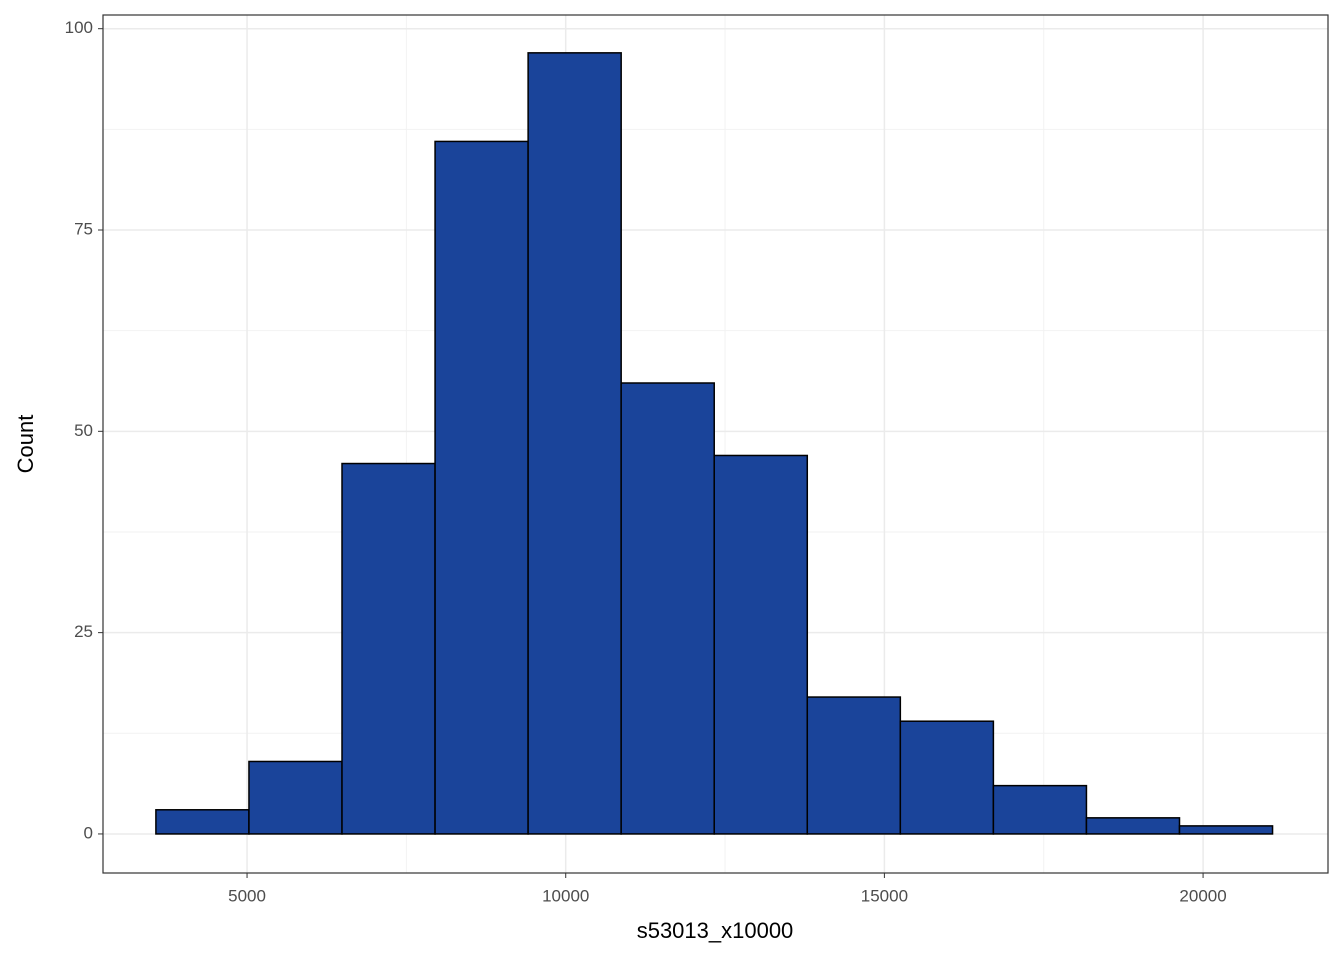 The height and width of the screenshot is (960, 1344). Describe the element at coordinates (25, 444) in the screenshot. I see `y-axis-title: Count` at that location.